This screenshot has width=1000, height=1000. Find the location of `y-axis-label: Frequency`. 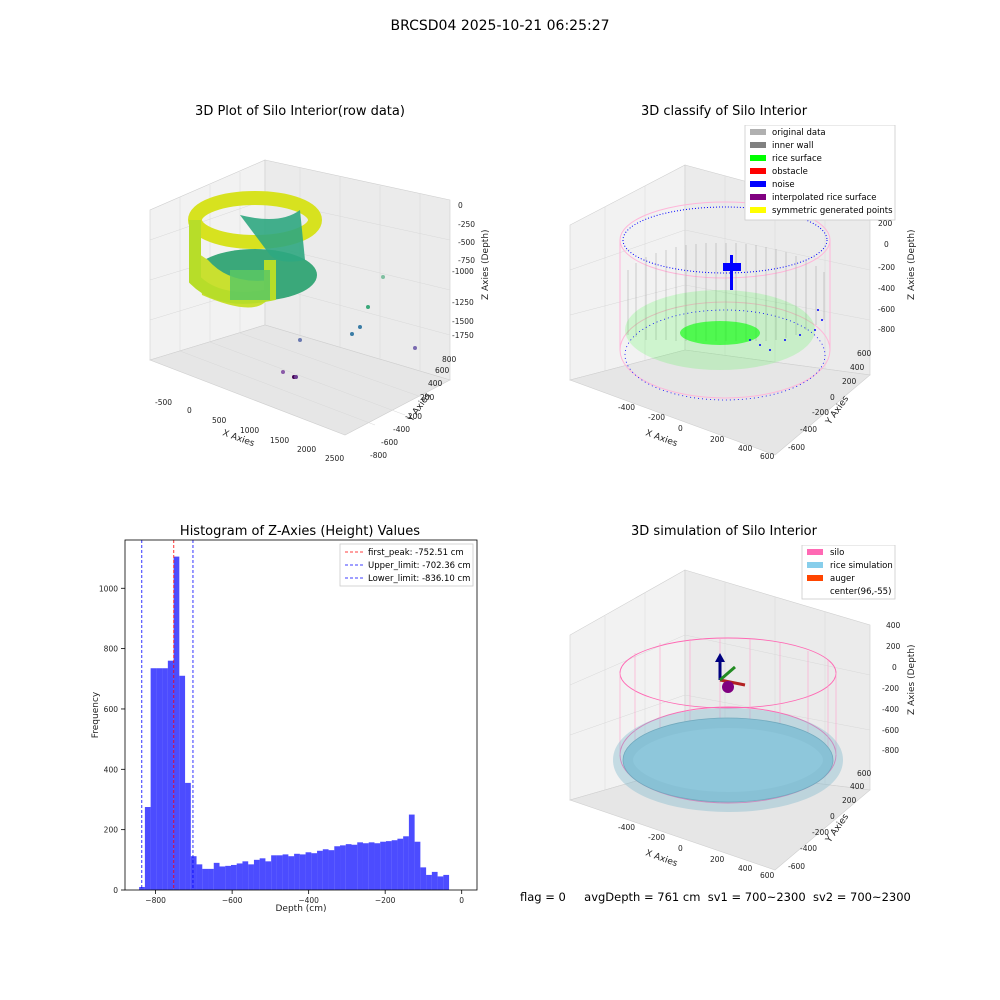

y-axis-label: Frequency is located at coordinates (96, 714).